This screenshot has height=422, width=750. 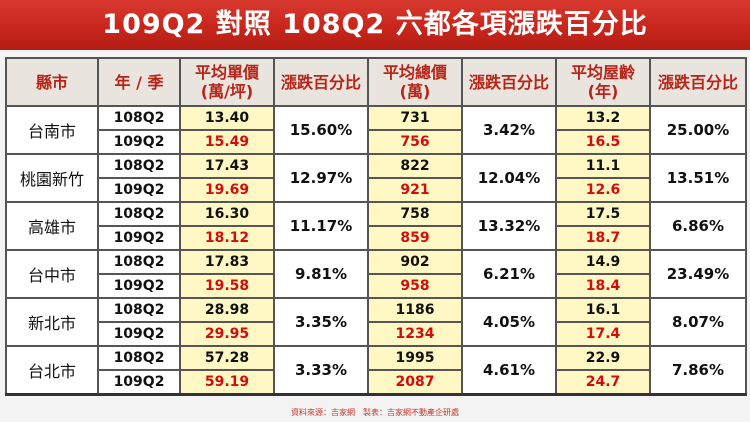 What do you see at coordinates (415, 334) in the screenshot?
I see `total-price-curr: 1234` at bounding box center [415, 334].